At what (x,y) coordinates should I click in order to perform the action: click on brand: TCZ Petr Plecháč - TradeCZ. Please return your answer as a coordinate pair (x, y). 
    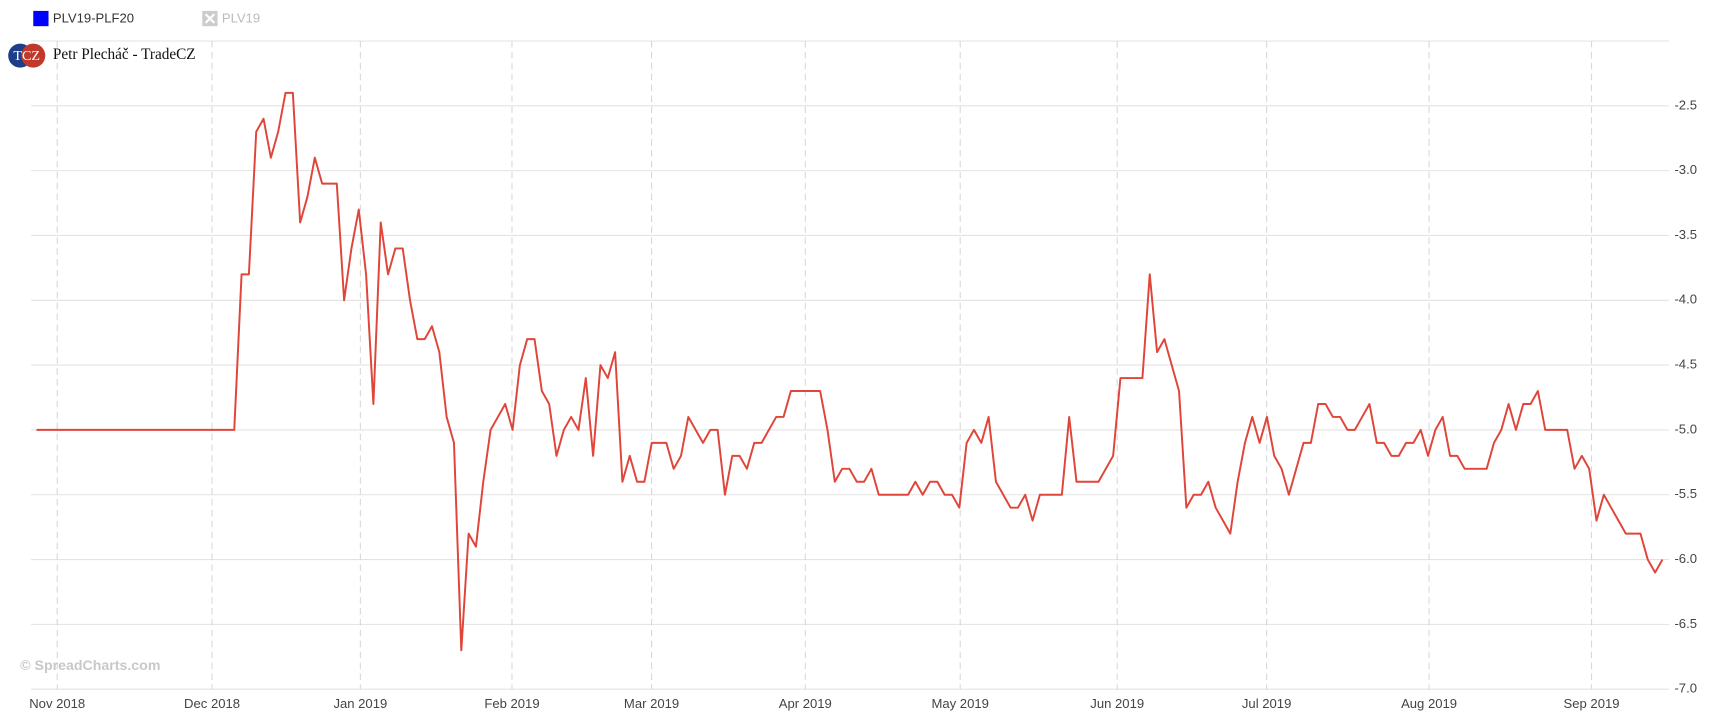
    Looking at the image, I should click on (102, 55).